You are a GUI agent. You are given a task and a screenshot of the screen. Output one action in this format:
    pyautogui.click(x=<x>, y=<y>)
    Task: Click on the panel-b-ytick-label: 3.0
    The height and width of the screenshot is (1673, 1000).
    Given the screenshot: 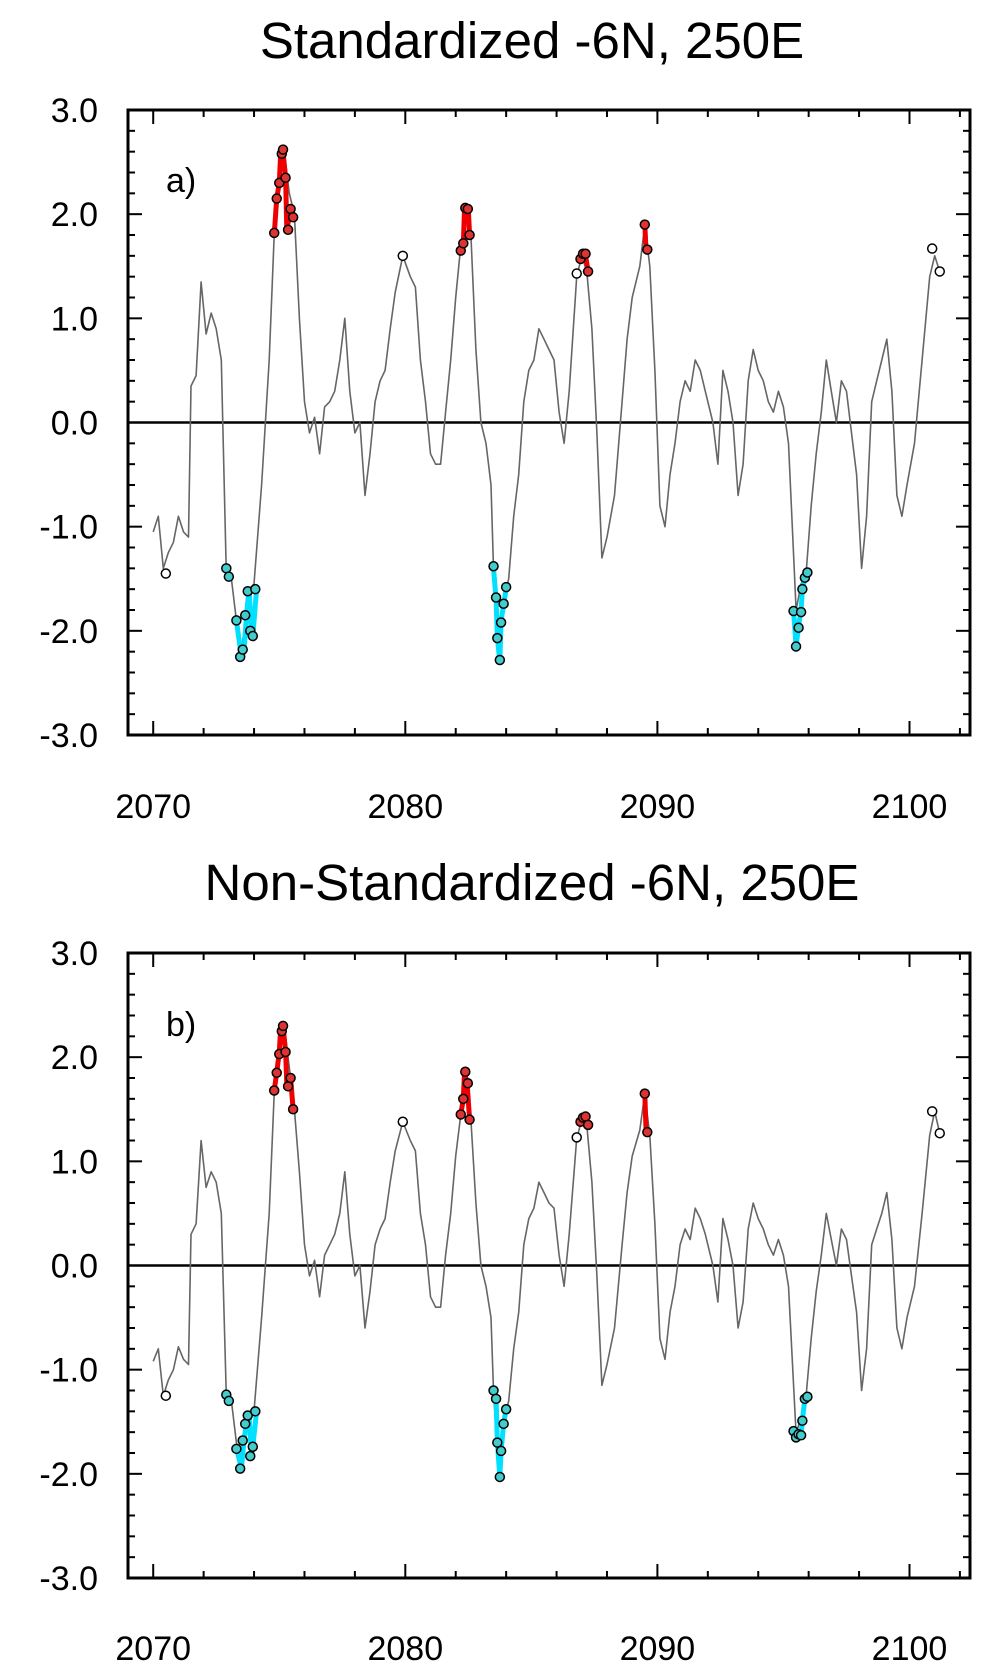 What is the action you would take?
    pyautogui.click(x=74, y=954)
    